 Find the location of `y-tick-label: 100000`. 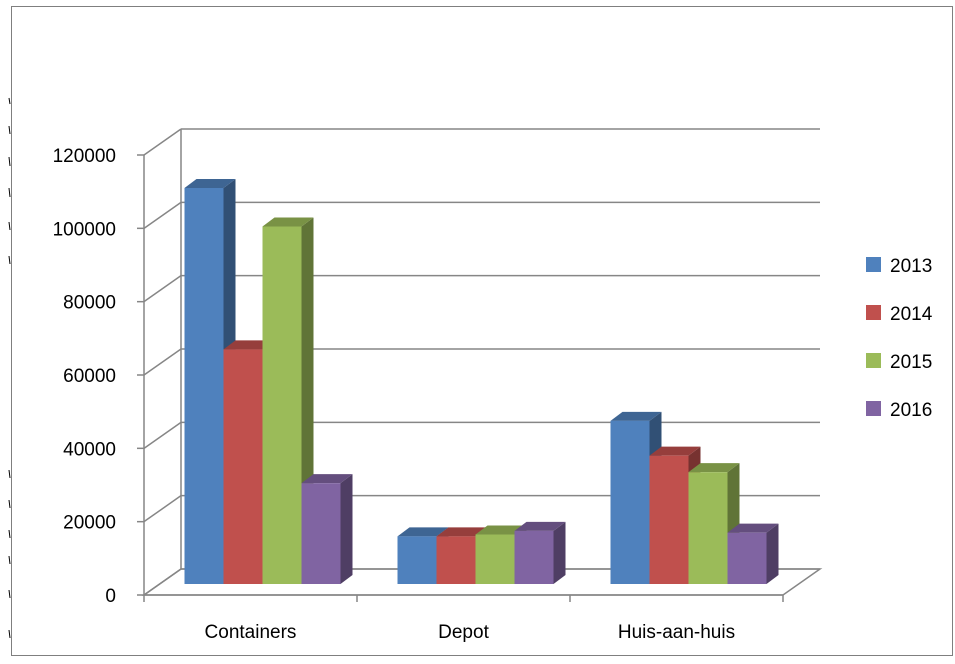

y-tick-label: 100000 is located at coordinates (84, 229).